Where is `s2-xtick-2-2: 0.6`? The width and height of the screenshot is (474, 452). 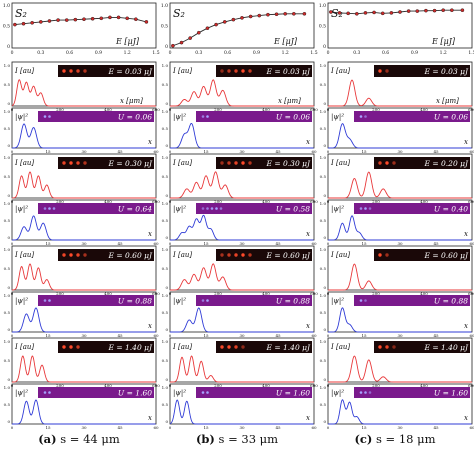 s2-xtick-2-2: 0.6 is located at coordinates (385, 53).